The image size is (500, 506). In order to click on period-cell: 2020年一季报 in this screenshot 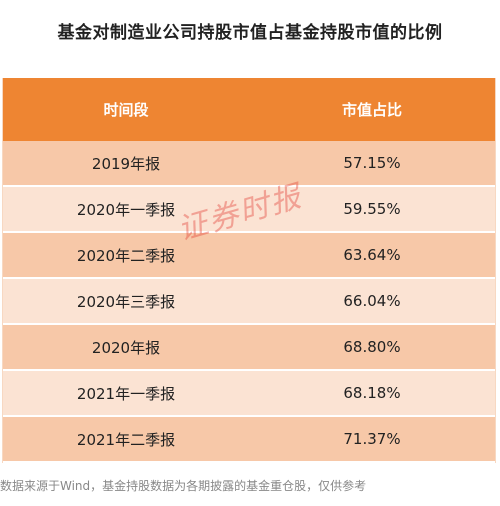, I will do `click(126, 209)`.